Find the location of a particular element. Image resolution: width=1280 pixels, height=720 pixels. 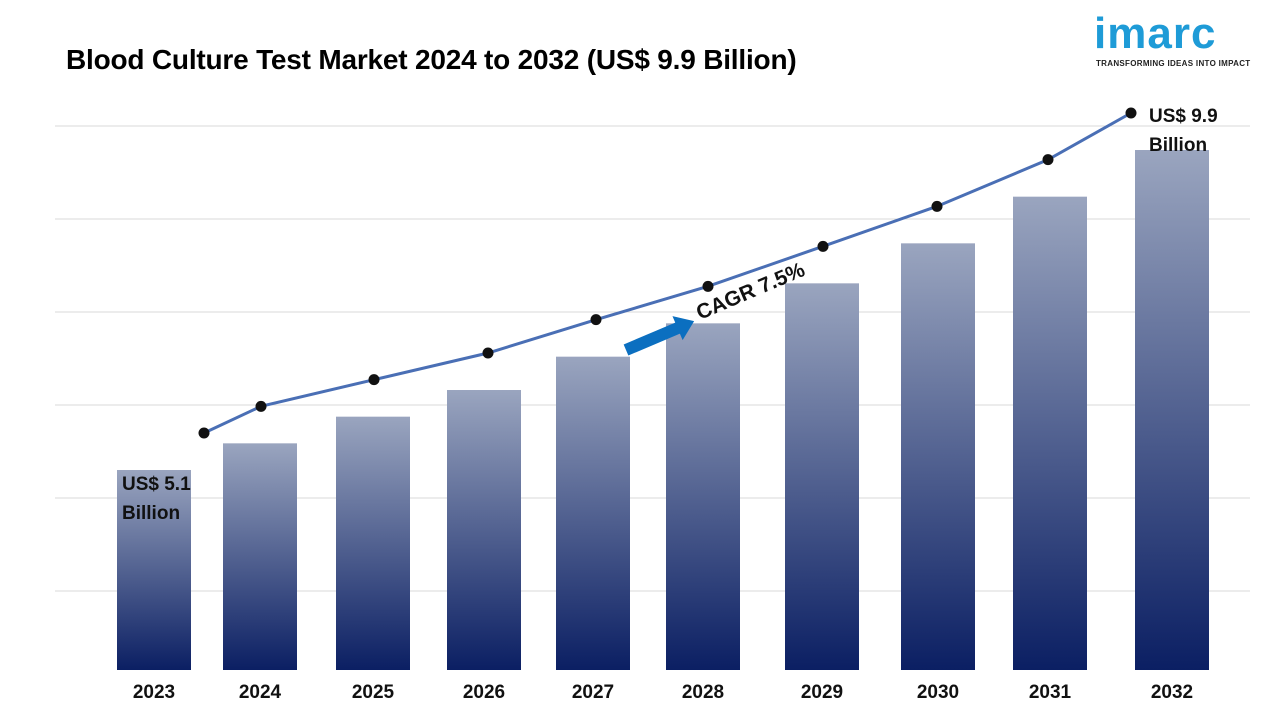

x-axis-labels: 2023 2024 2025 2026 2027 2028 2029 2030 2031 2032 is located at coordinates (663, 692).